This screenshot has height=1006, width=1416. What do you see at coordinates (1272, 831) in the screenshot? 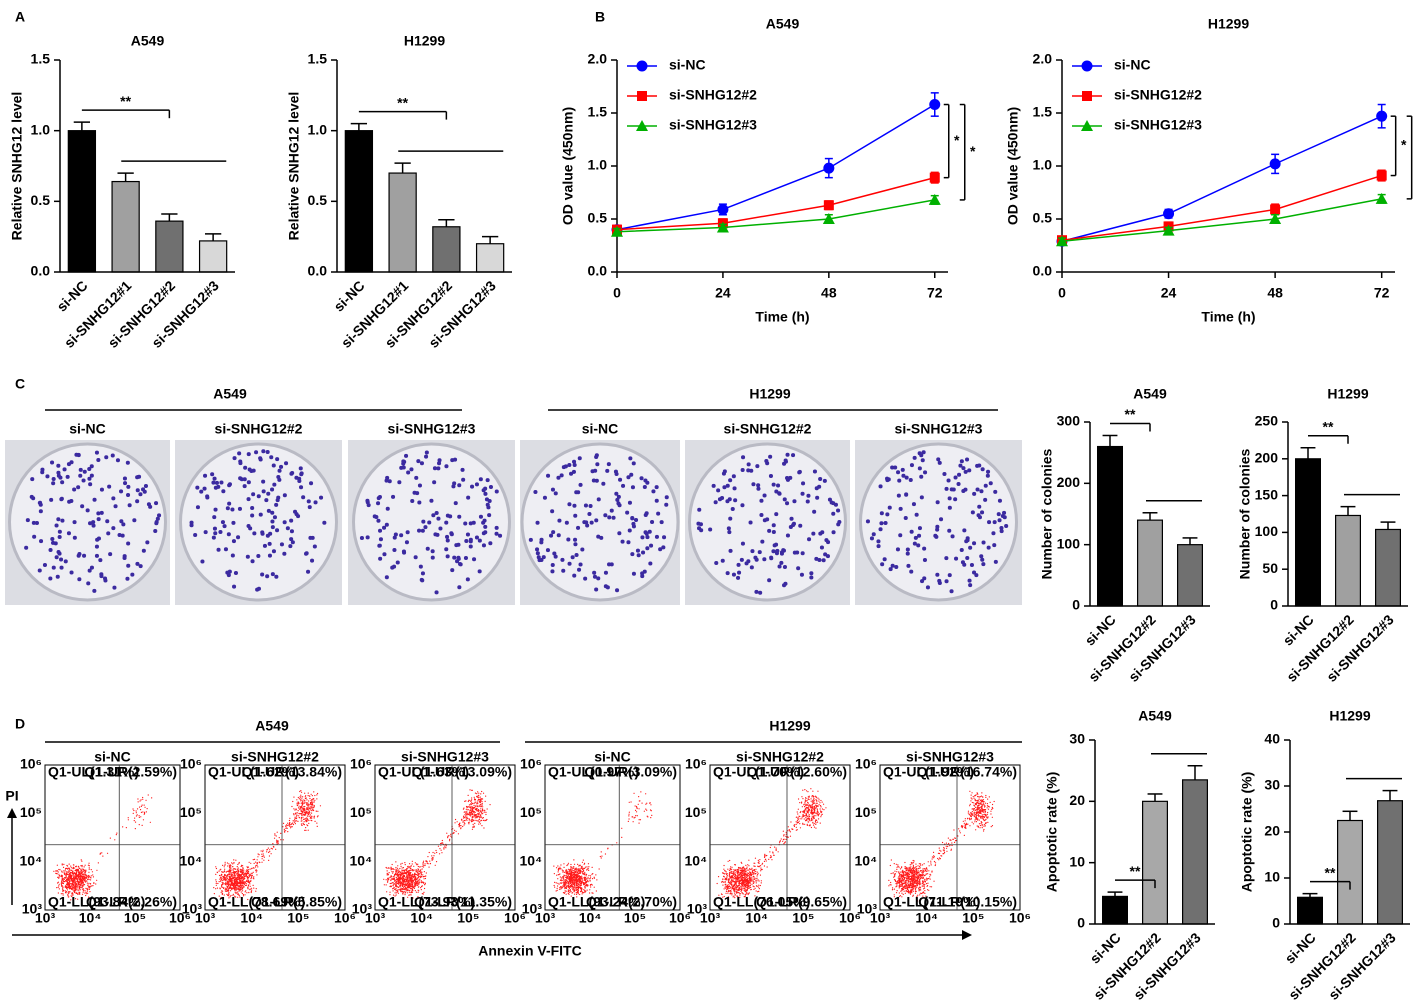
I see `y-tick-label: 20` at bounding box center [1272, 831].